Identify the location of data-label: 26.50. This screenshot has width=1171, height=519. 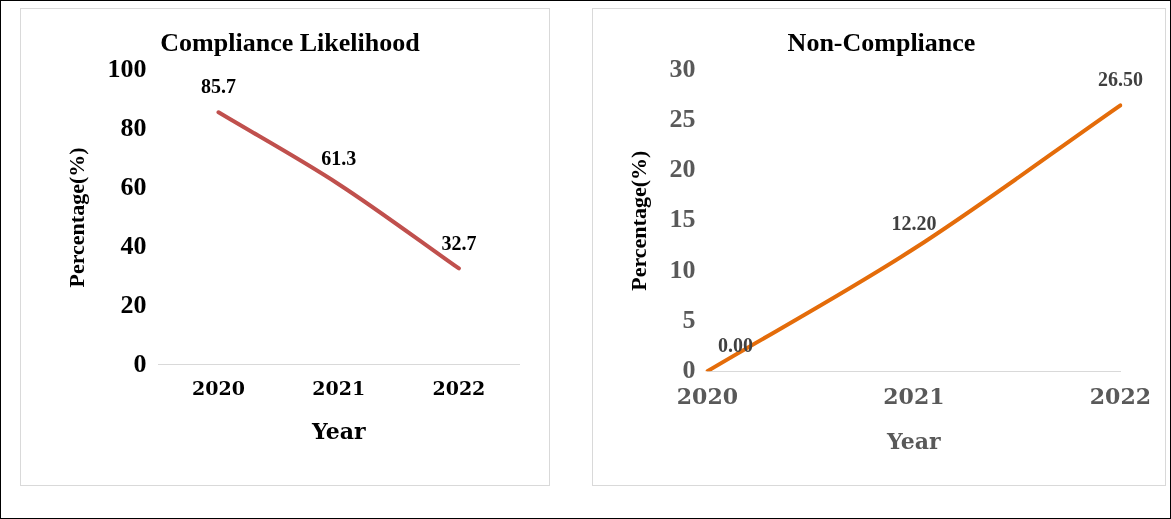
(1120, 79).